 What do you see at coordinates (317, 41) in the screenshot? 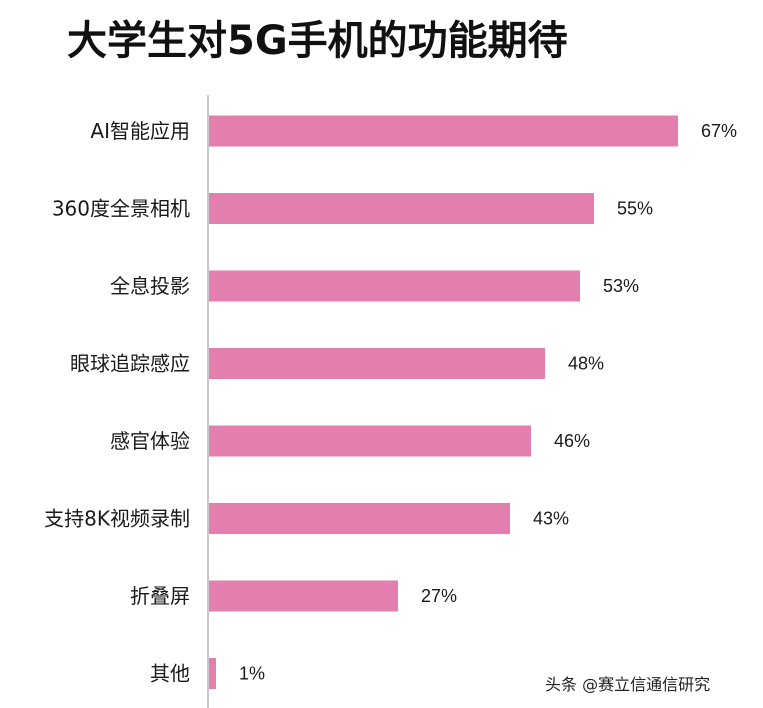
I see `chart-title: 大学生对5G手机的功能期待` at bounding box center [317, 41].